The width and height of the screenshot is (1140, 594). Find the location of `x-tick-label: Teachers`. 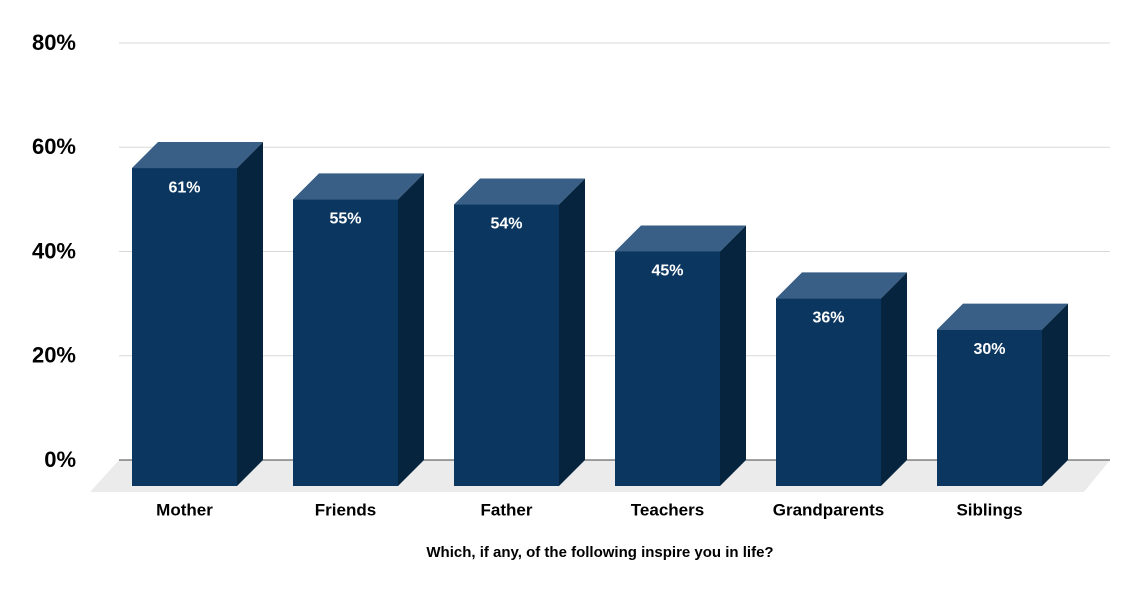

x-tick-label: Teachers is located at coordinates (667, 509).